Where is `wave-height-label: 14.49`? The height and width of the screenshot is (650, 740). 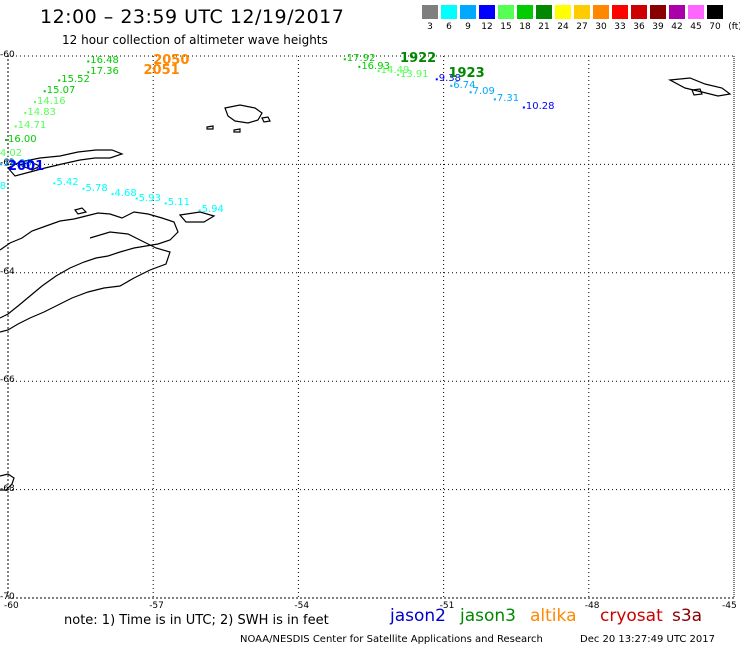 wave-height-label: 14.49 is located at coordinates (395, 71).